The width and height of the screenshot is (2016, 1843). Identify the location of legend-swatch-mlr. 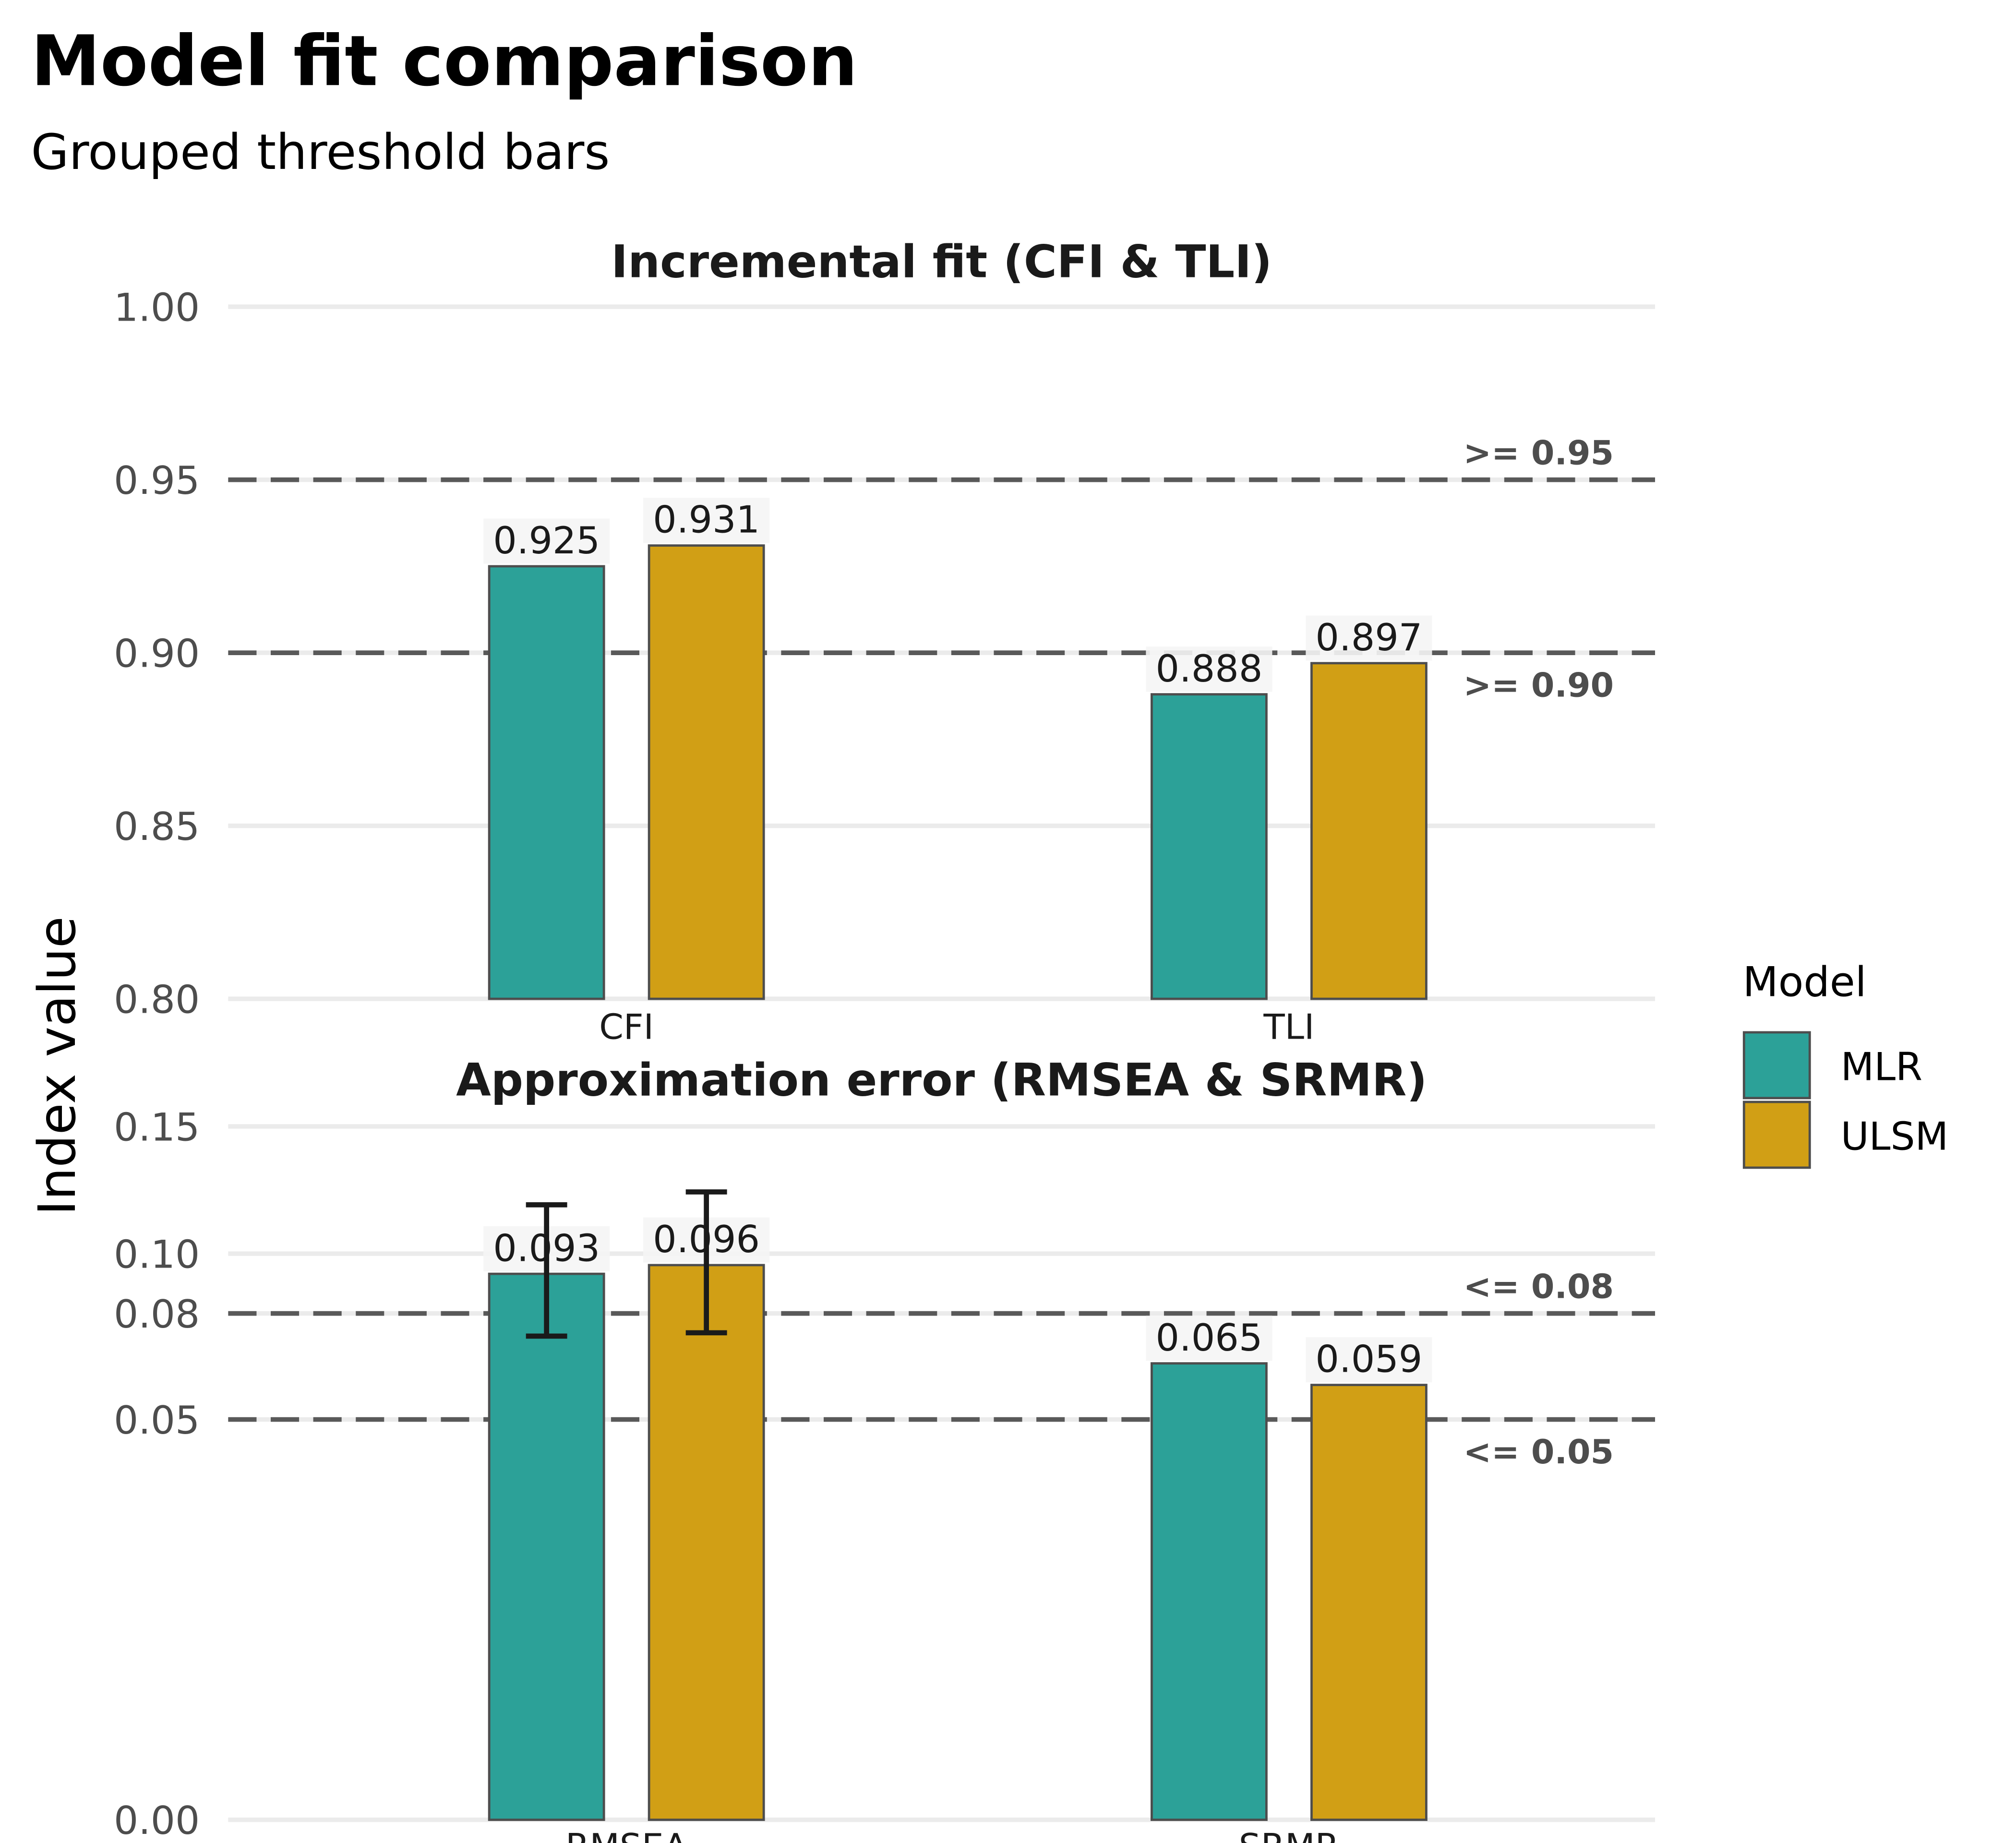
(1776, 1065).